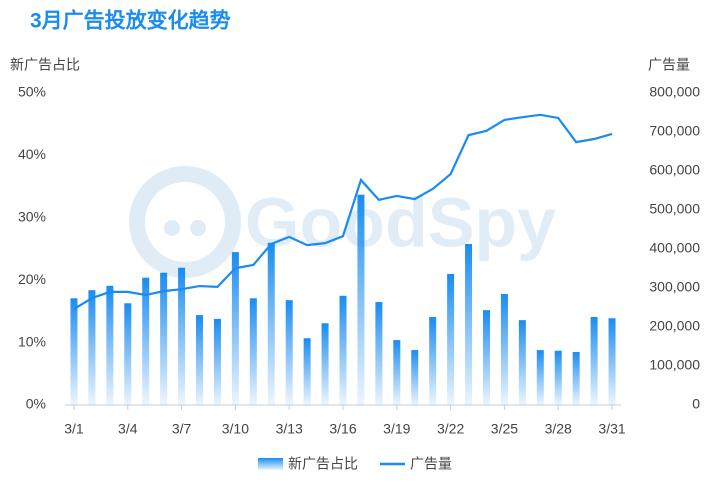 Image resolution: width=720 pixels, height=482 pixels. What do you see at coordinates (45, 65) in the screenshot?
I see `y-axis-title: 新广告占比` at bounding box center [45, 65].